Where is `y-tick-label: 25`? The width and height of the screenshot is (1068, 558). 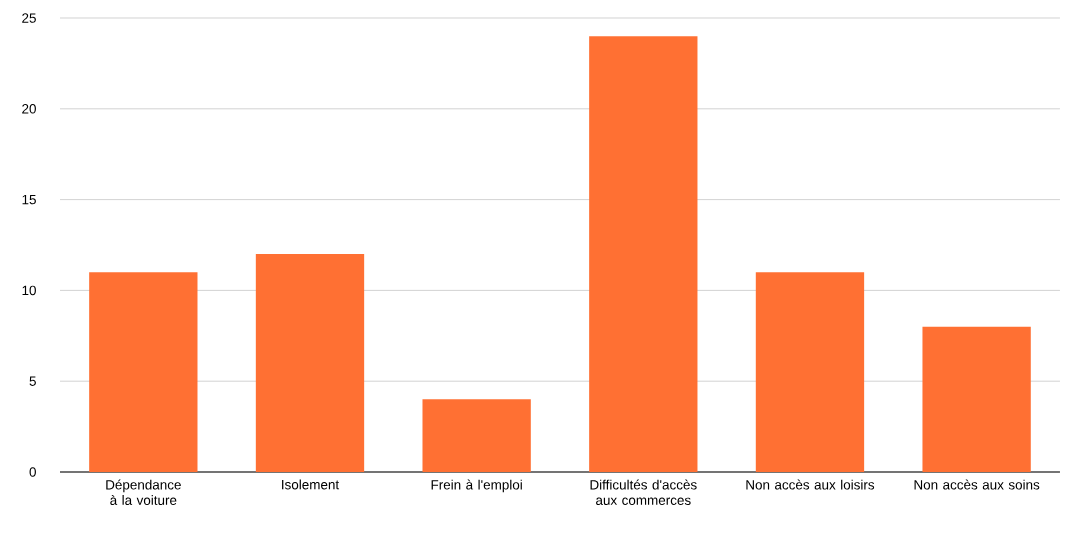 y-tick-label: 25 is located at coordinates (29, 18).